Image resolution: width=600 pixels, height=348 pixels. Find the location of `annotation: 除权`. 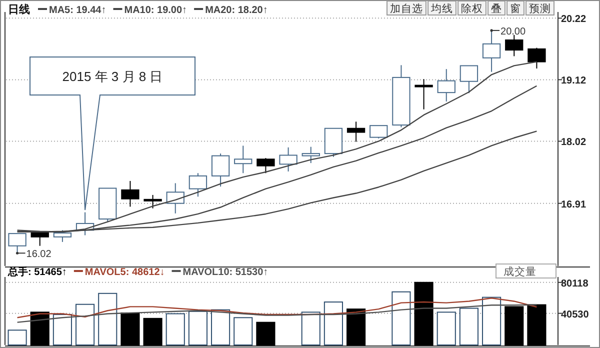

annotation: 除权 is located at coordinates (472, 9).